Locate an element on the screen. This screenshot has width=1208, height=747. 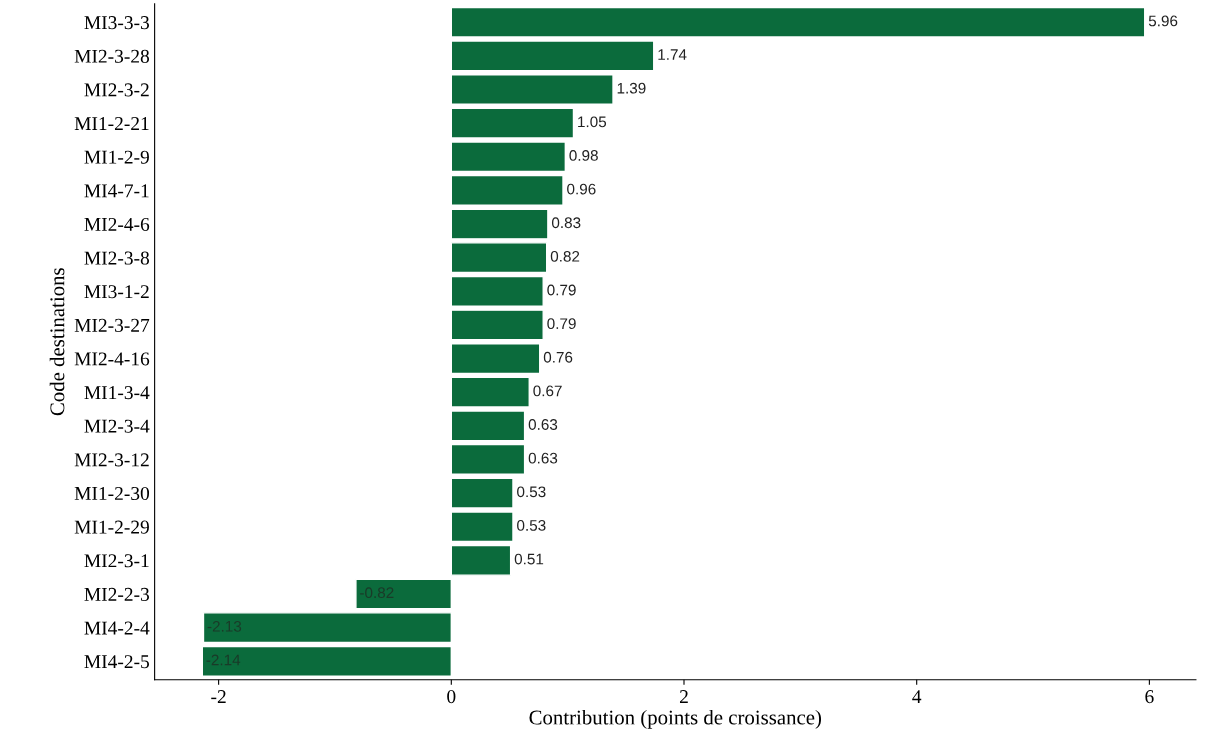
x-tick-label: 6 is located at coordinates (1149, 697).